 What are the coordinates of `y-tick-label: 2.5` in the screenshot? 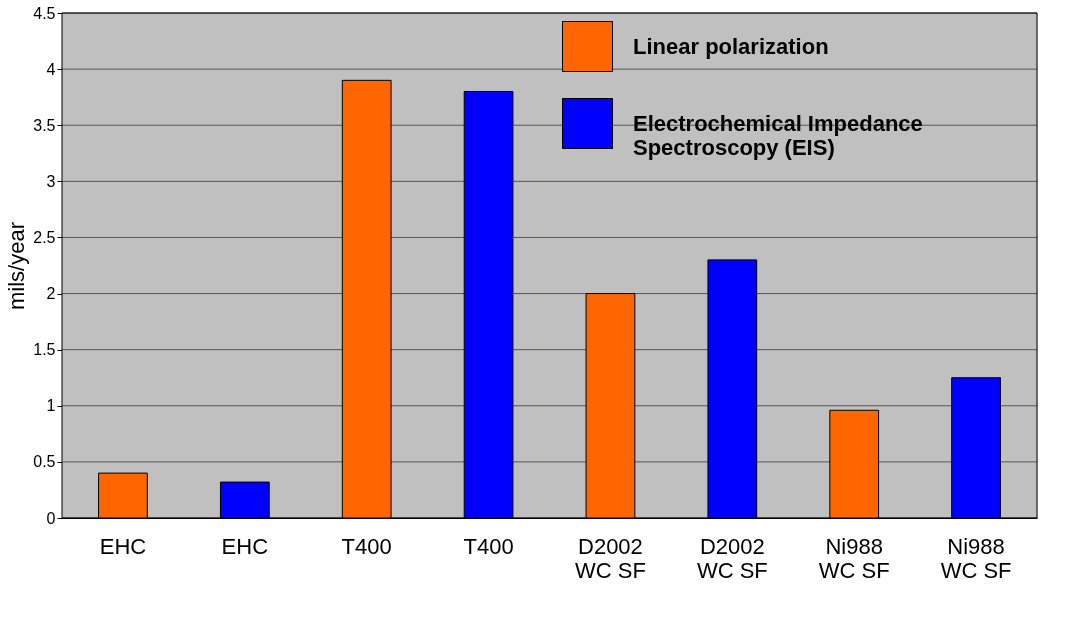 It's located at (44, 237).